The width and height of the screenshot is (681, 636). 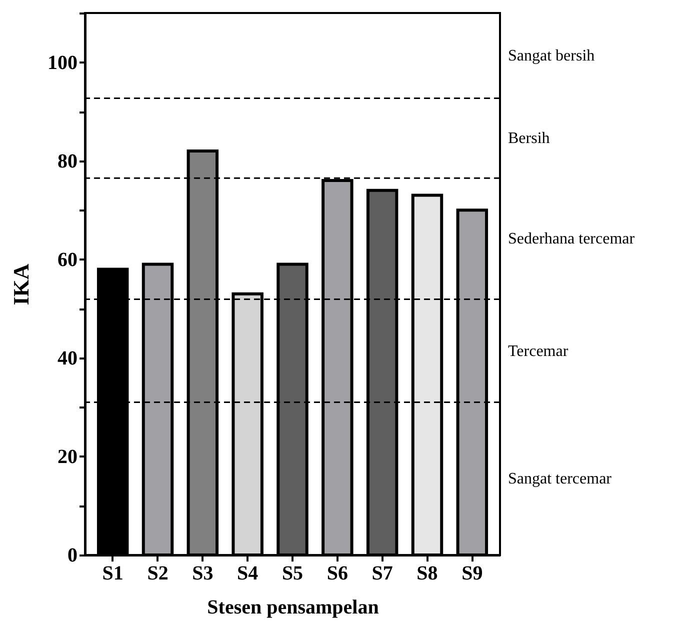 What do you see at coordinates (529, 139) in the screenshot?
I see `text: Bersih` at bounding box center [529, 139].